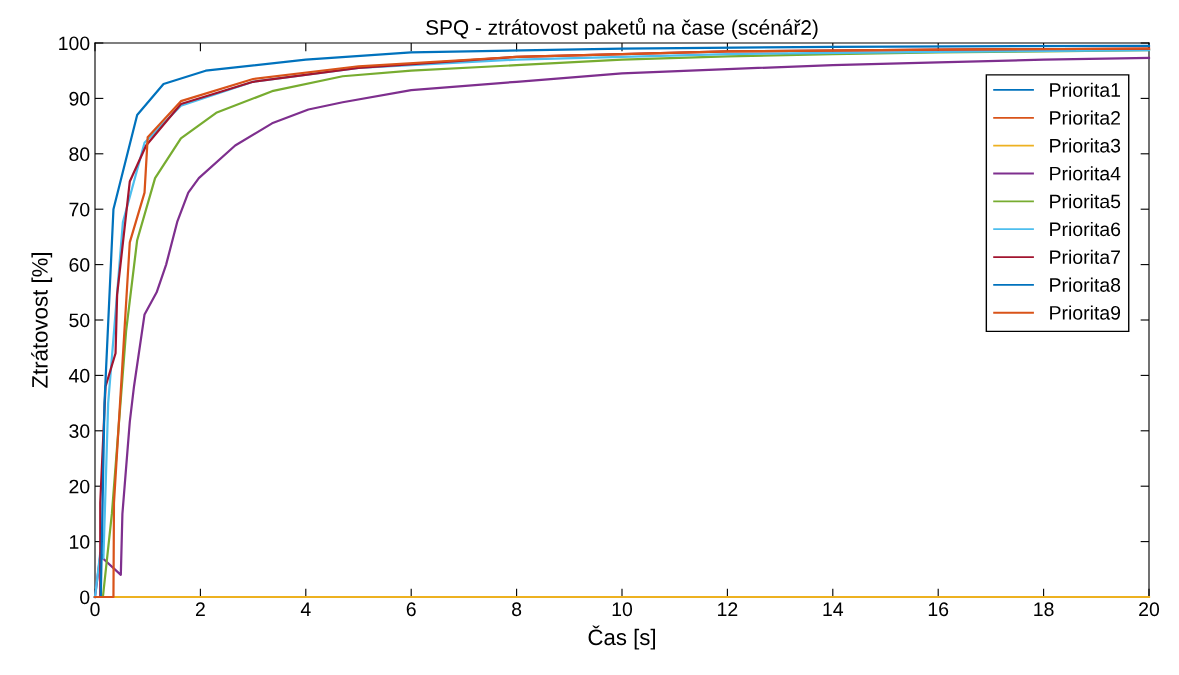 The height and width of the screenshot is (675, 1179). I want to click on y-tick-label: 30, so click(79, 431).